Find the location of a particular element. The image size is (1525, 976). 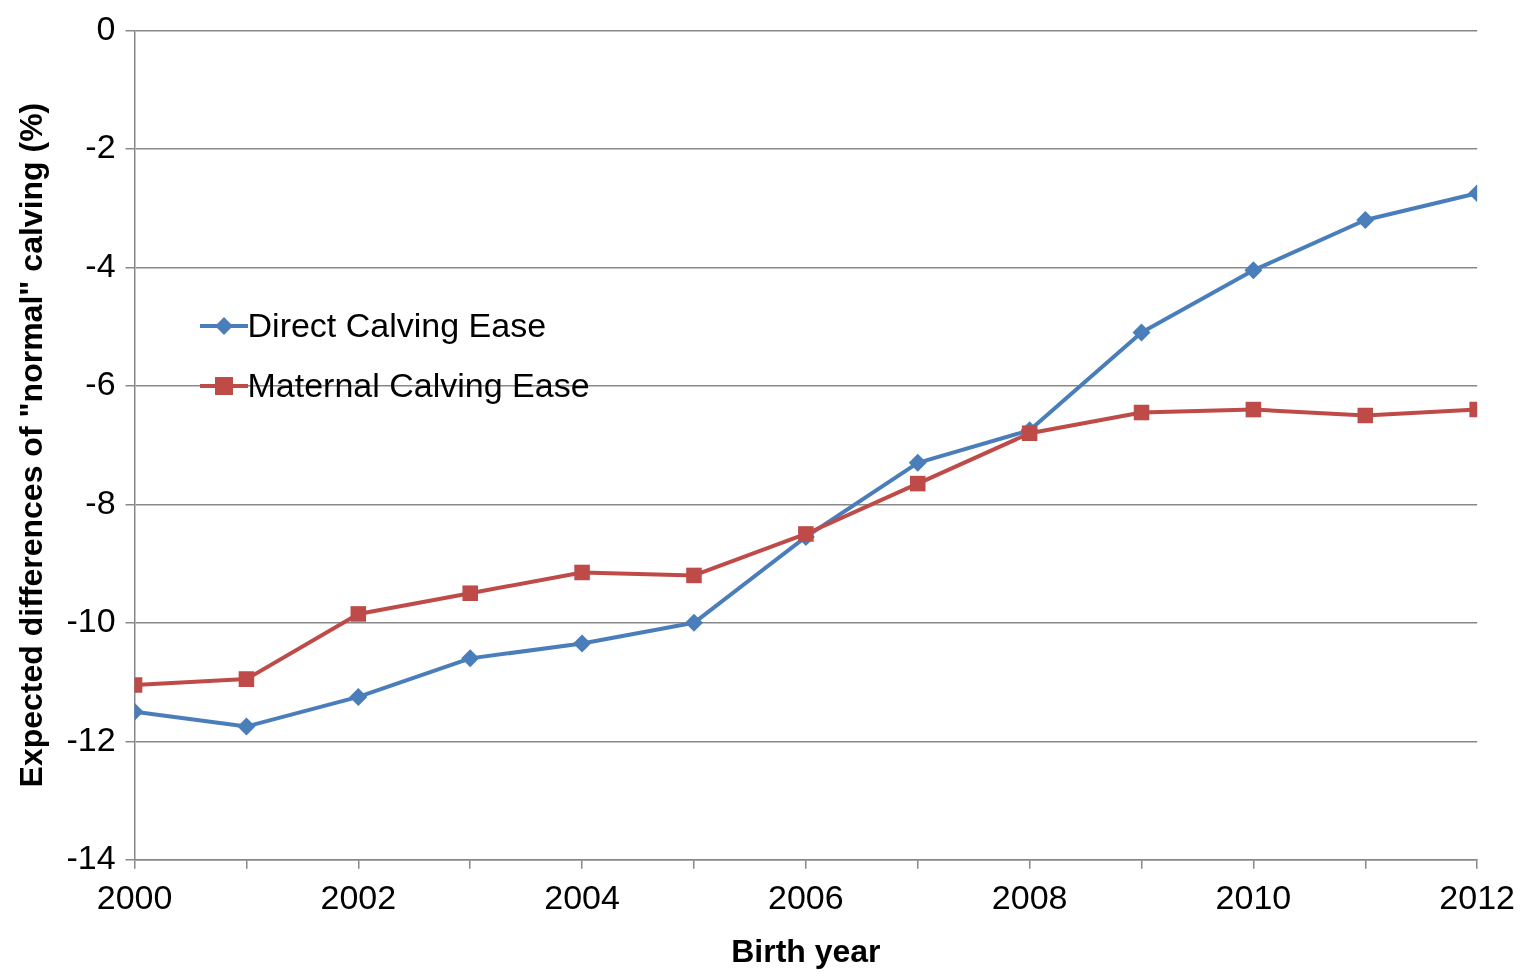

x-tick-label: 2000 is located at coordinates (134, 896).